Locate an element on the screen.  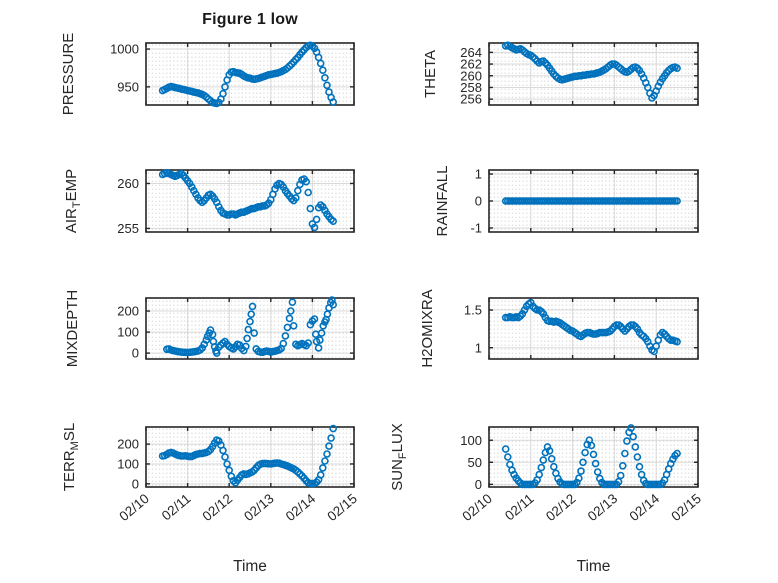
subplot-pressure: 950 1000 PRESSURE is located at coordinates (207, 74).